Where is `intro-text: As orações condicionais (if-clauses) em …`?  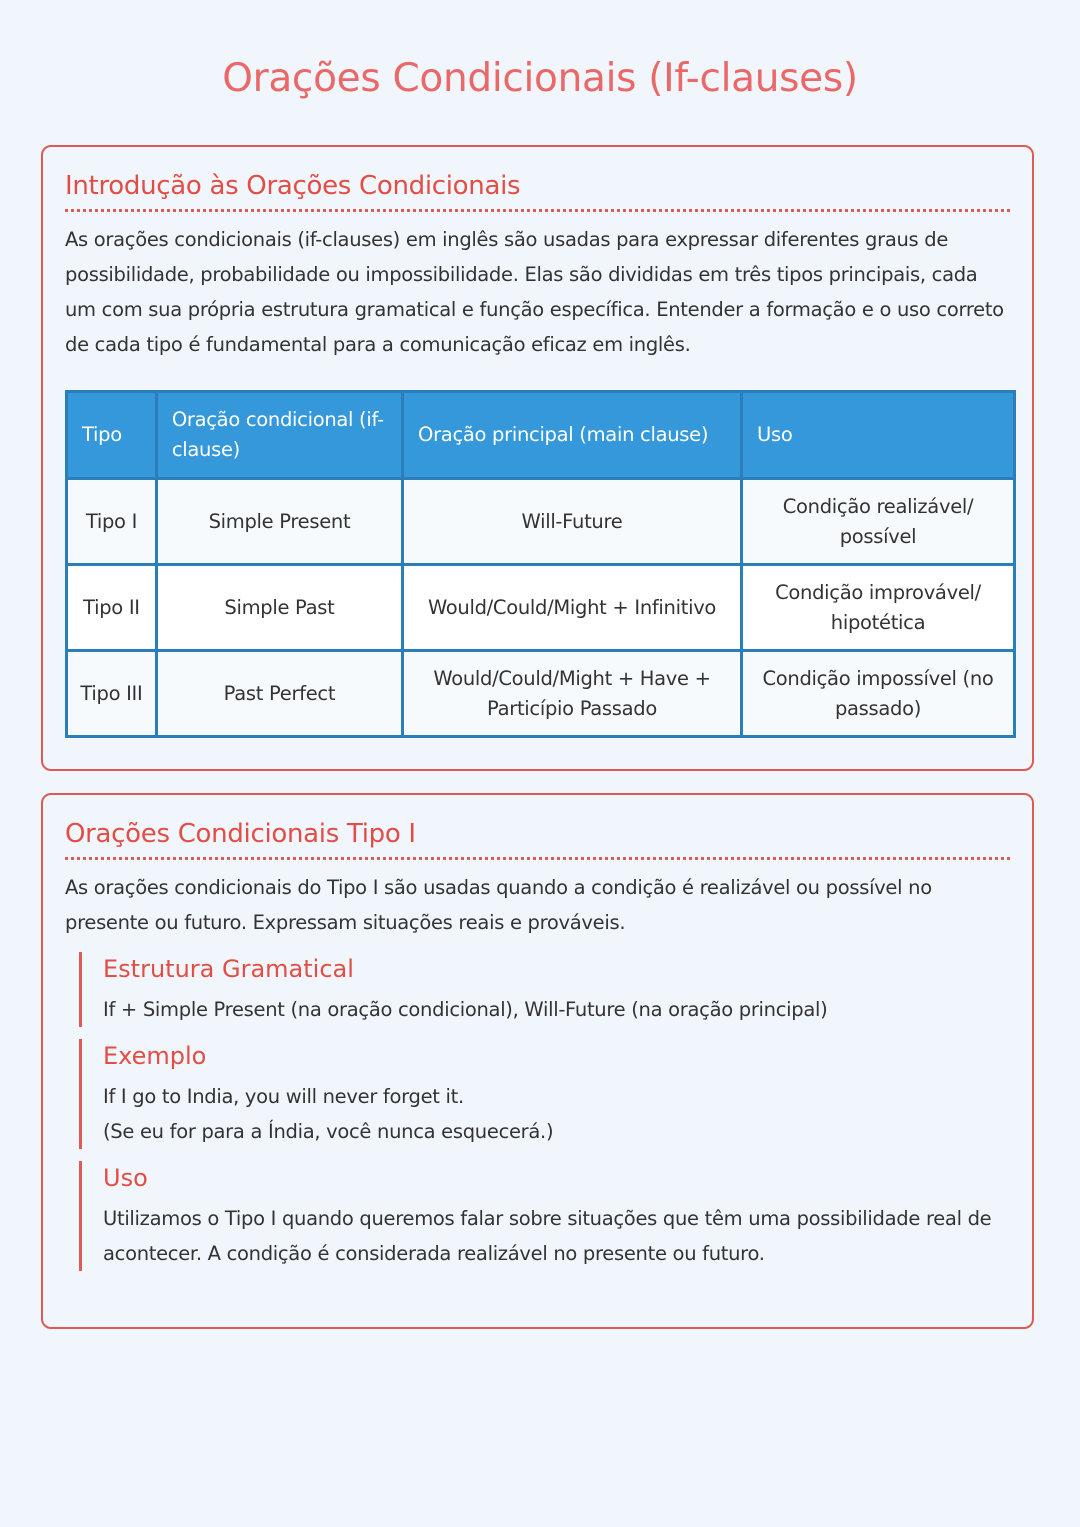 intro-text: As orações condicionais (if-clauses) em … is located at coordinates (534, 292).